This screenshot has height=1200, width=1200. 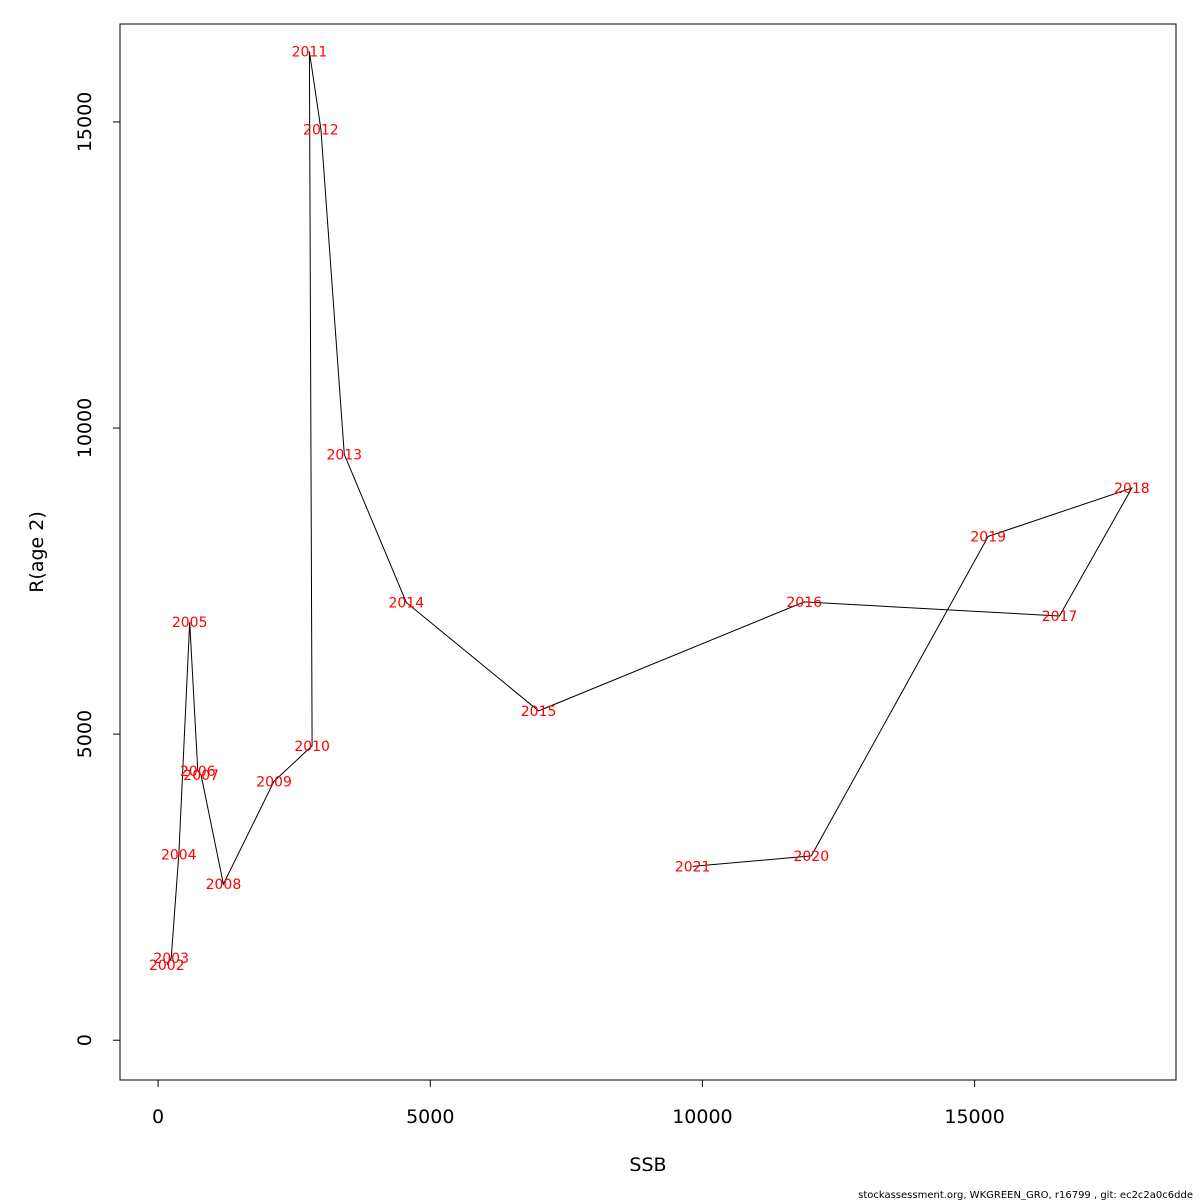 What do you see at coordinates (171, 959) in the screenshot?
I see `point-label-2003: 2003` at bounding box center [171, 959].